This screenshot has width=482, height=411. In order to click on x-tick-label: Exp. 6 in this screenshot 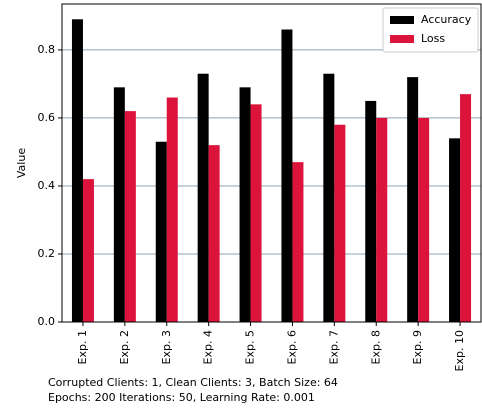, I will do `click(291, 347)`.